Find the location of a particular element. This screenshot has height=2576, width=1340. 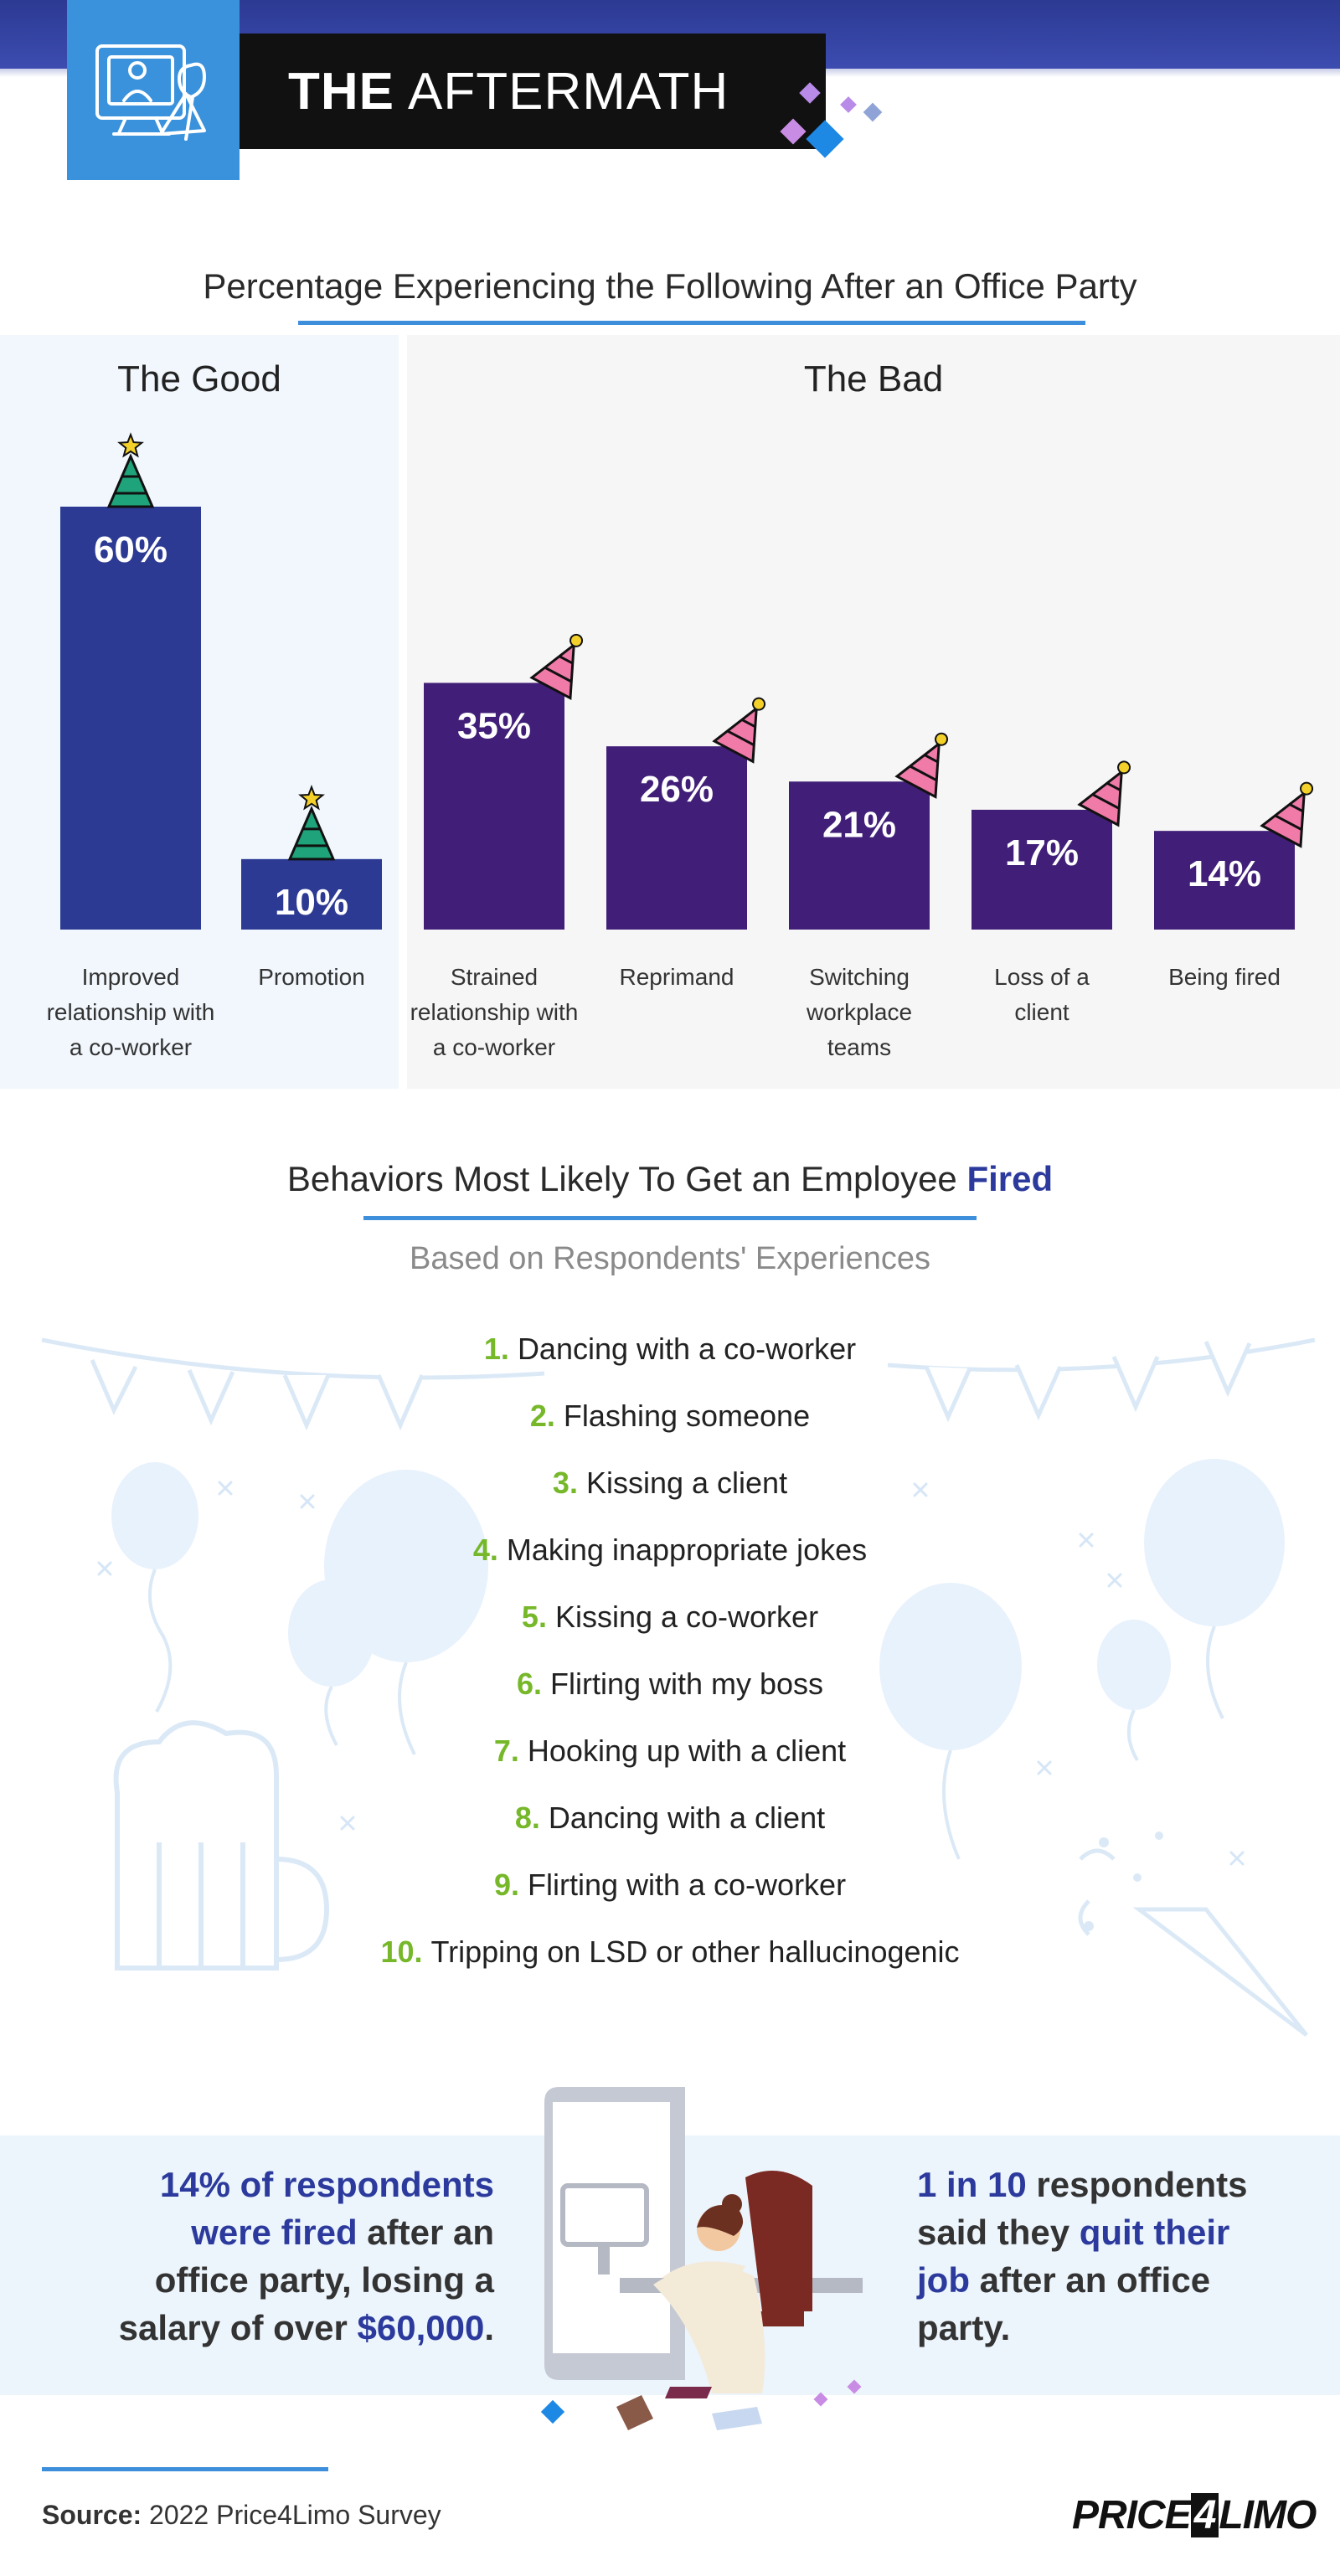

source-citation: Source: 2022 Price4Limo Survey is located at coordinates (241, 2515).